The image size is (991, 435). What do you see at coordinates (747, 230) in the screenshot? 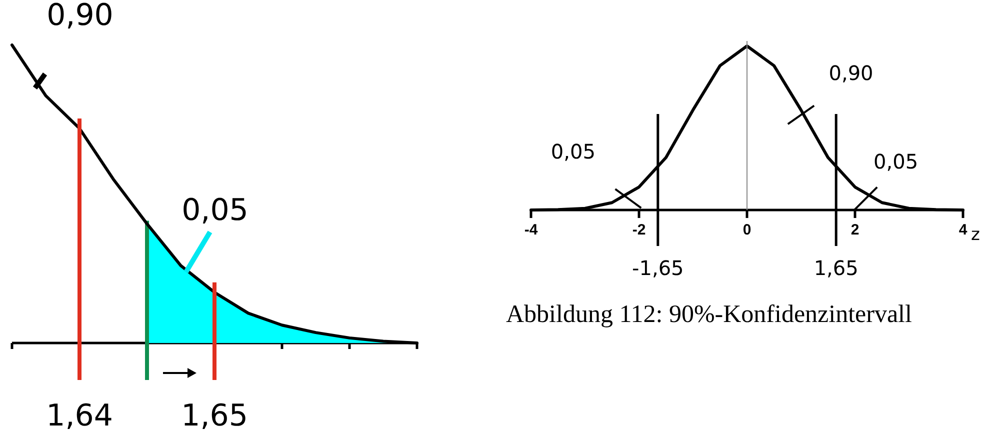
I see `x-tick-label: 0` at bounding box center [747, 230].